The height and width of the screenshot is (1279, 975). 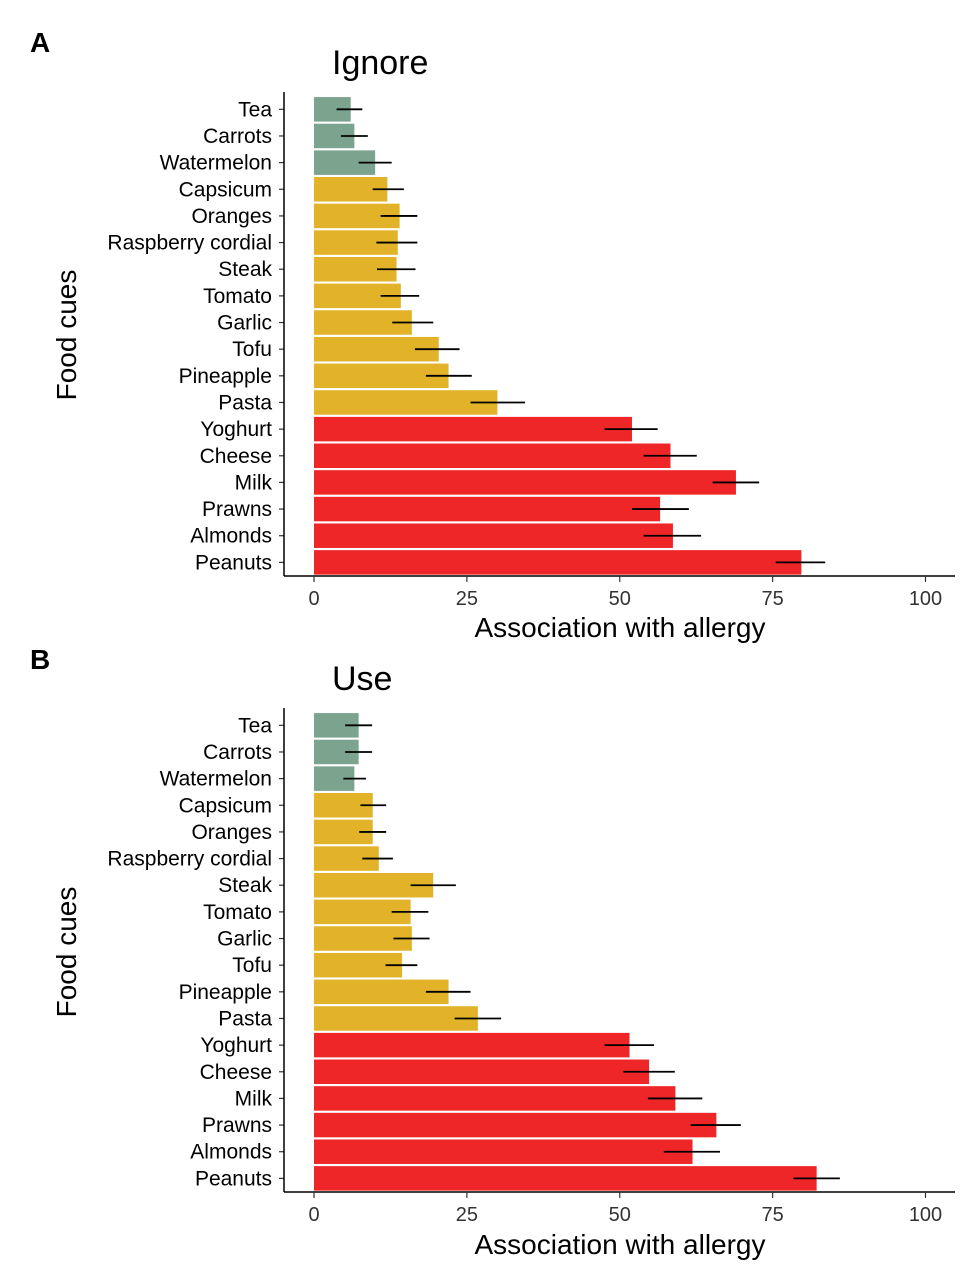 I want to click on panel-label: A, so click(x=40, y=42).